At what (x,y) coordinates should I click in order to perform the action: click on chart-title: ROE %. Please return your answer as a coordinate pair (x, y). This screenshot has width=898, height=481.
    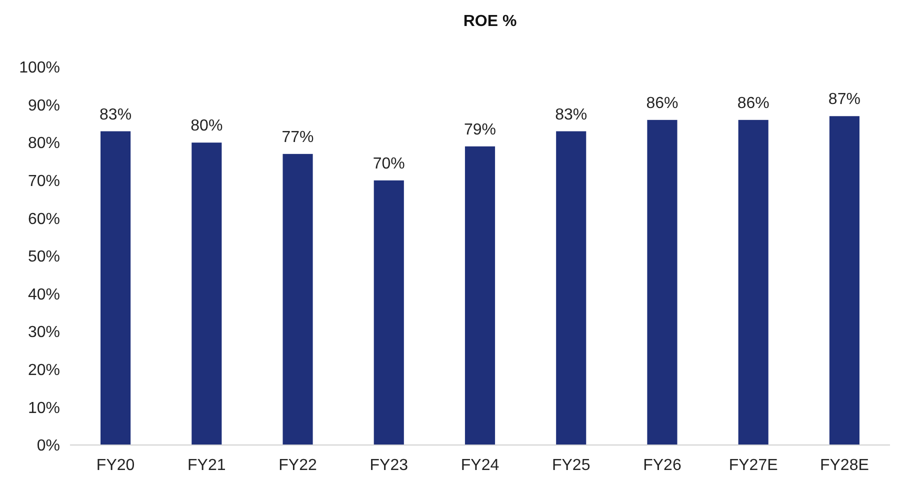
    Looking at the image, I should click on (490, 21).